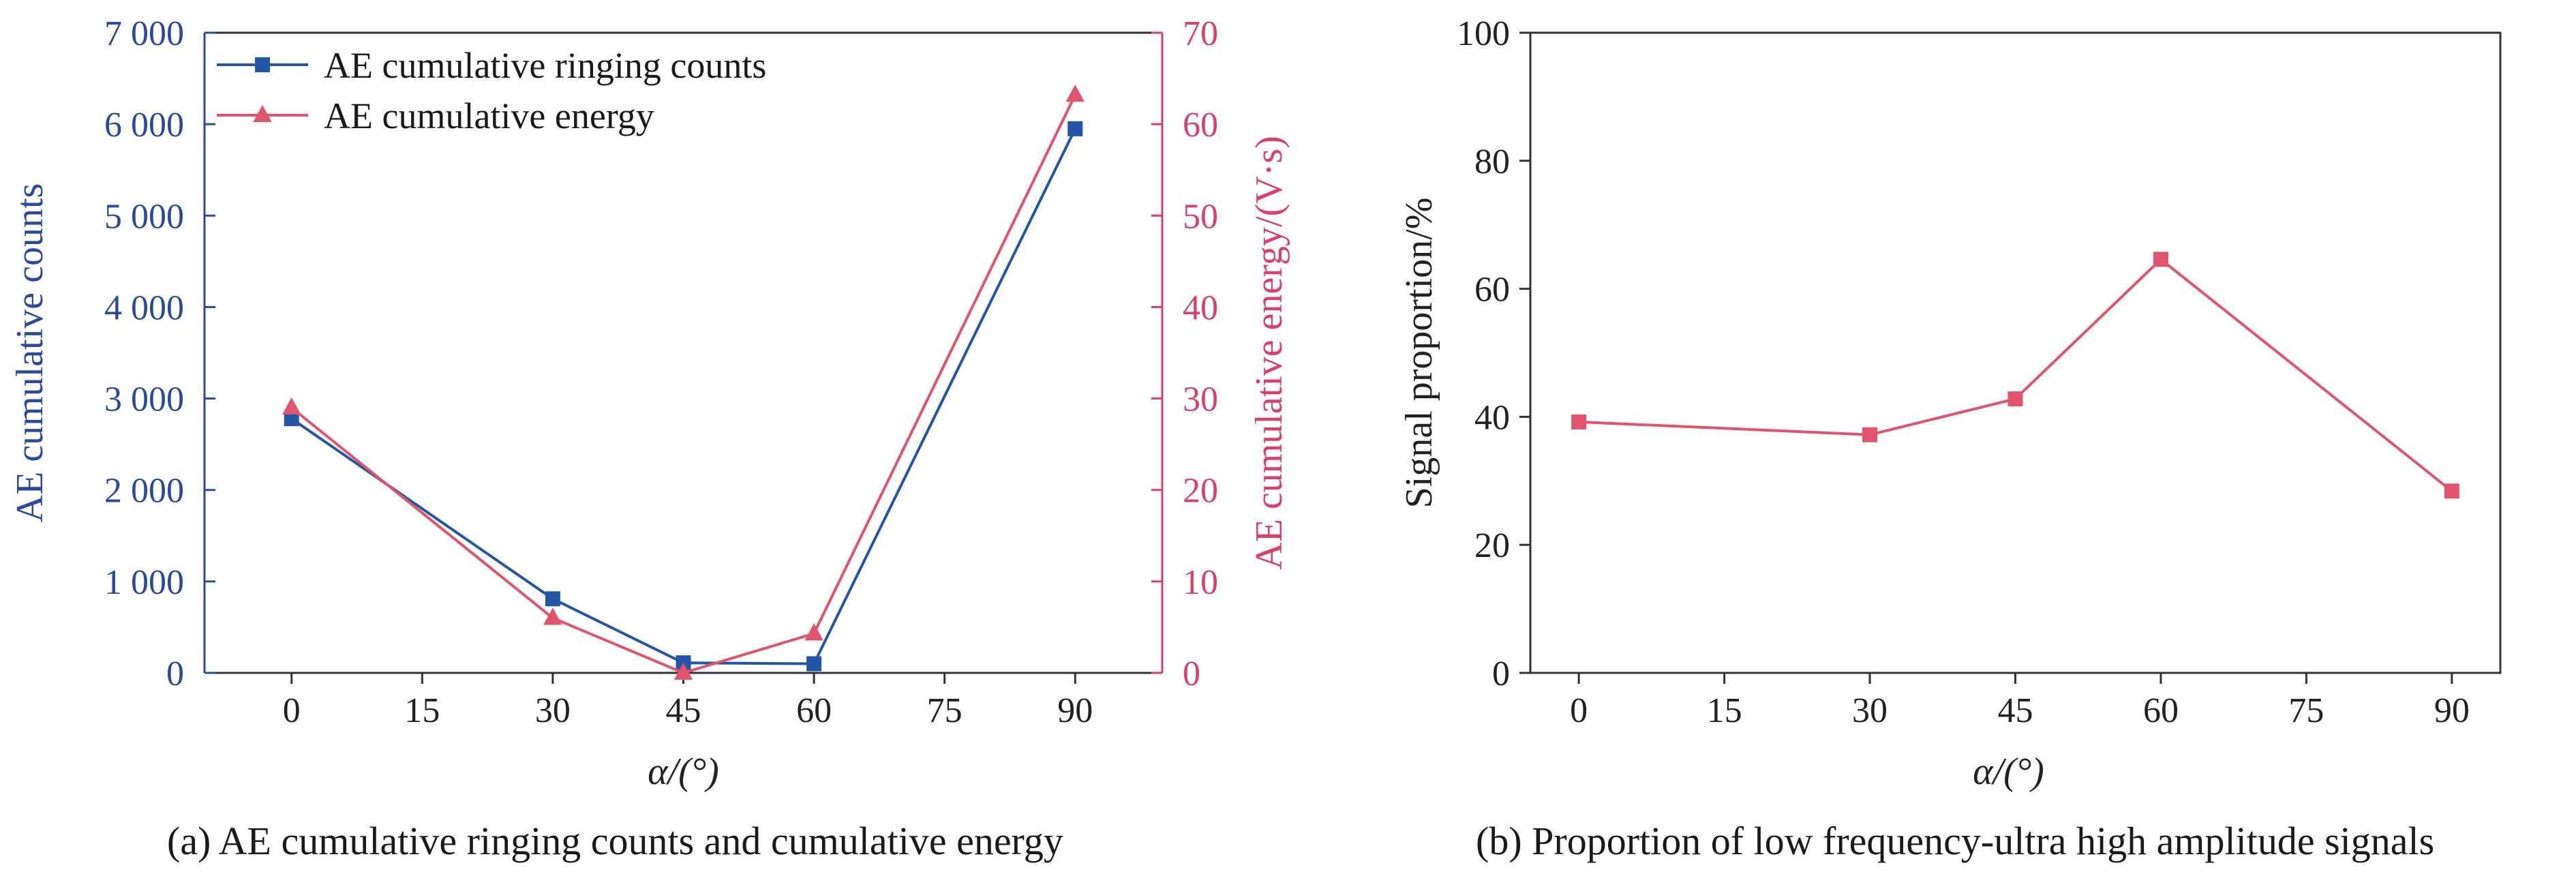  I want to click on plot-a-x-tick-label: 15, so click(422, 710).